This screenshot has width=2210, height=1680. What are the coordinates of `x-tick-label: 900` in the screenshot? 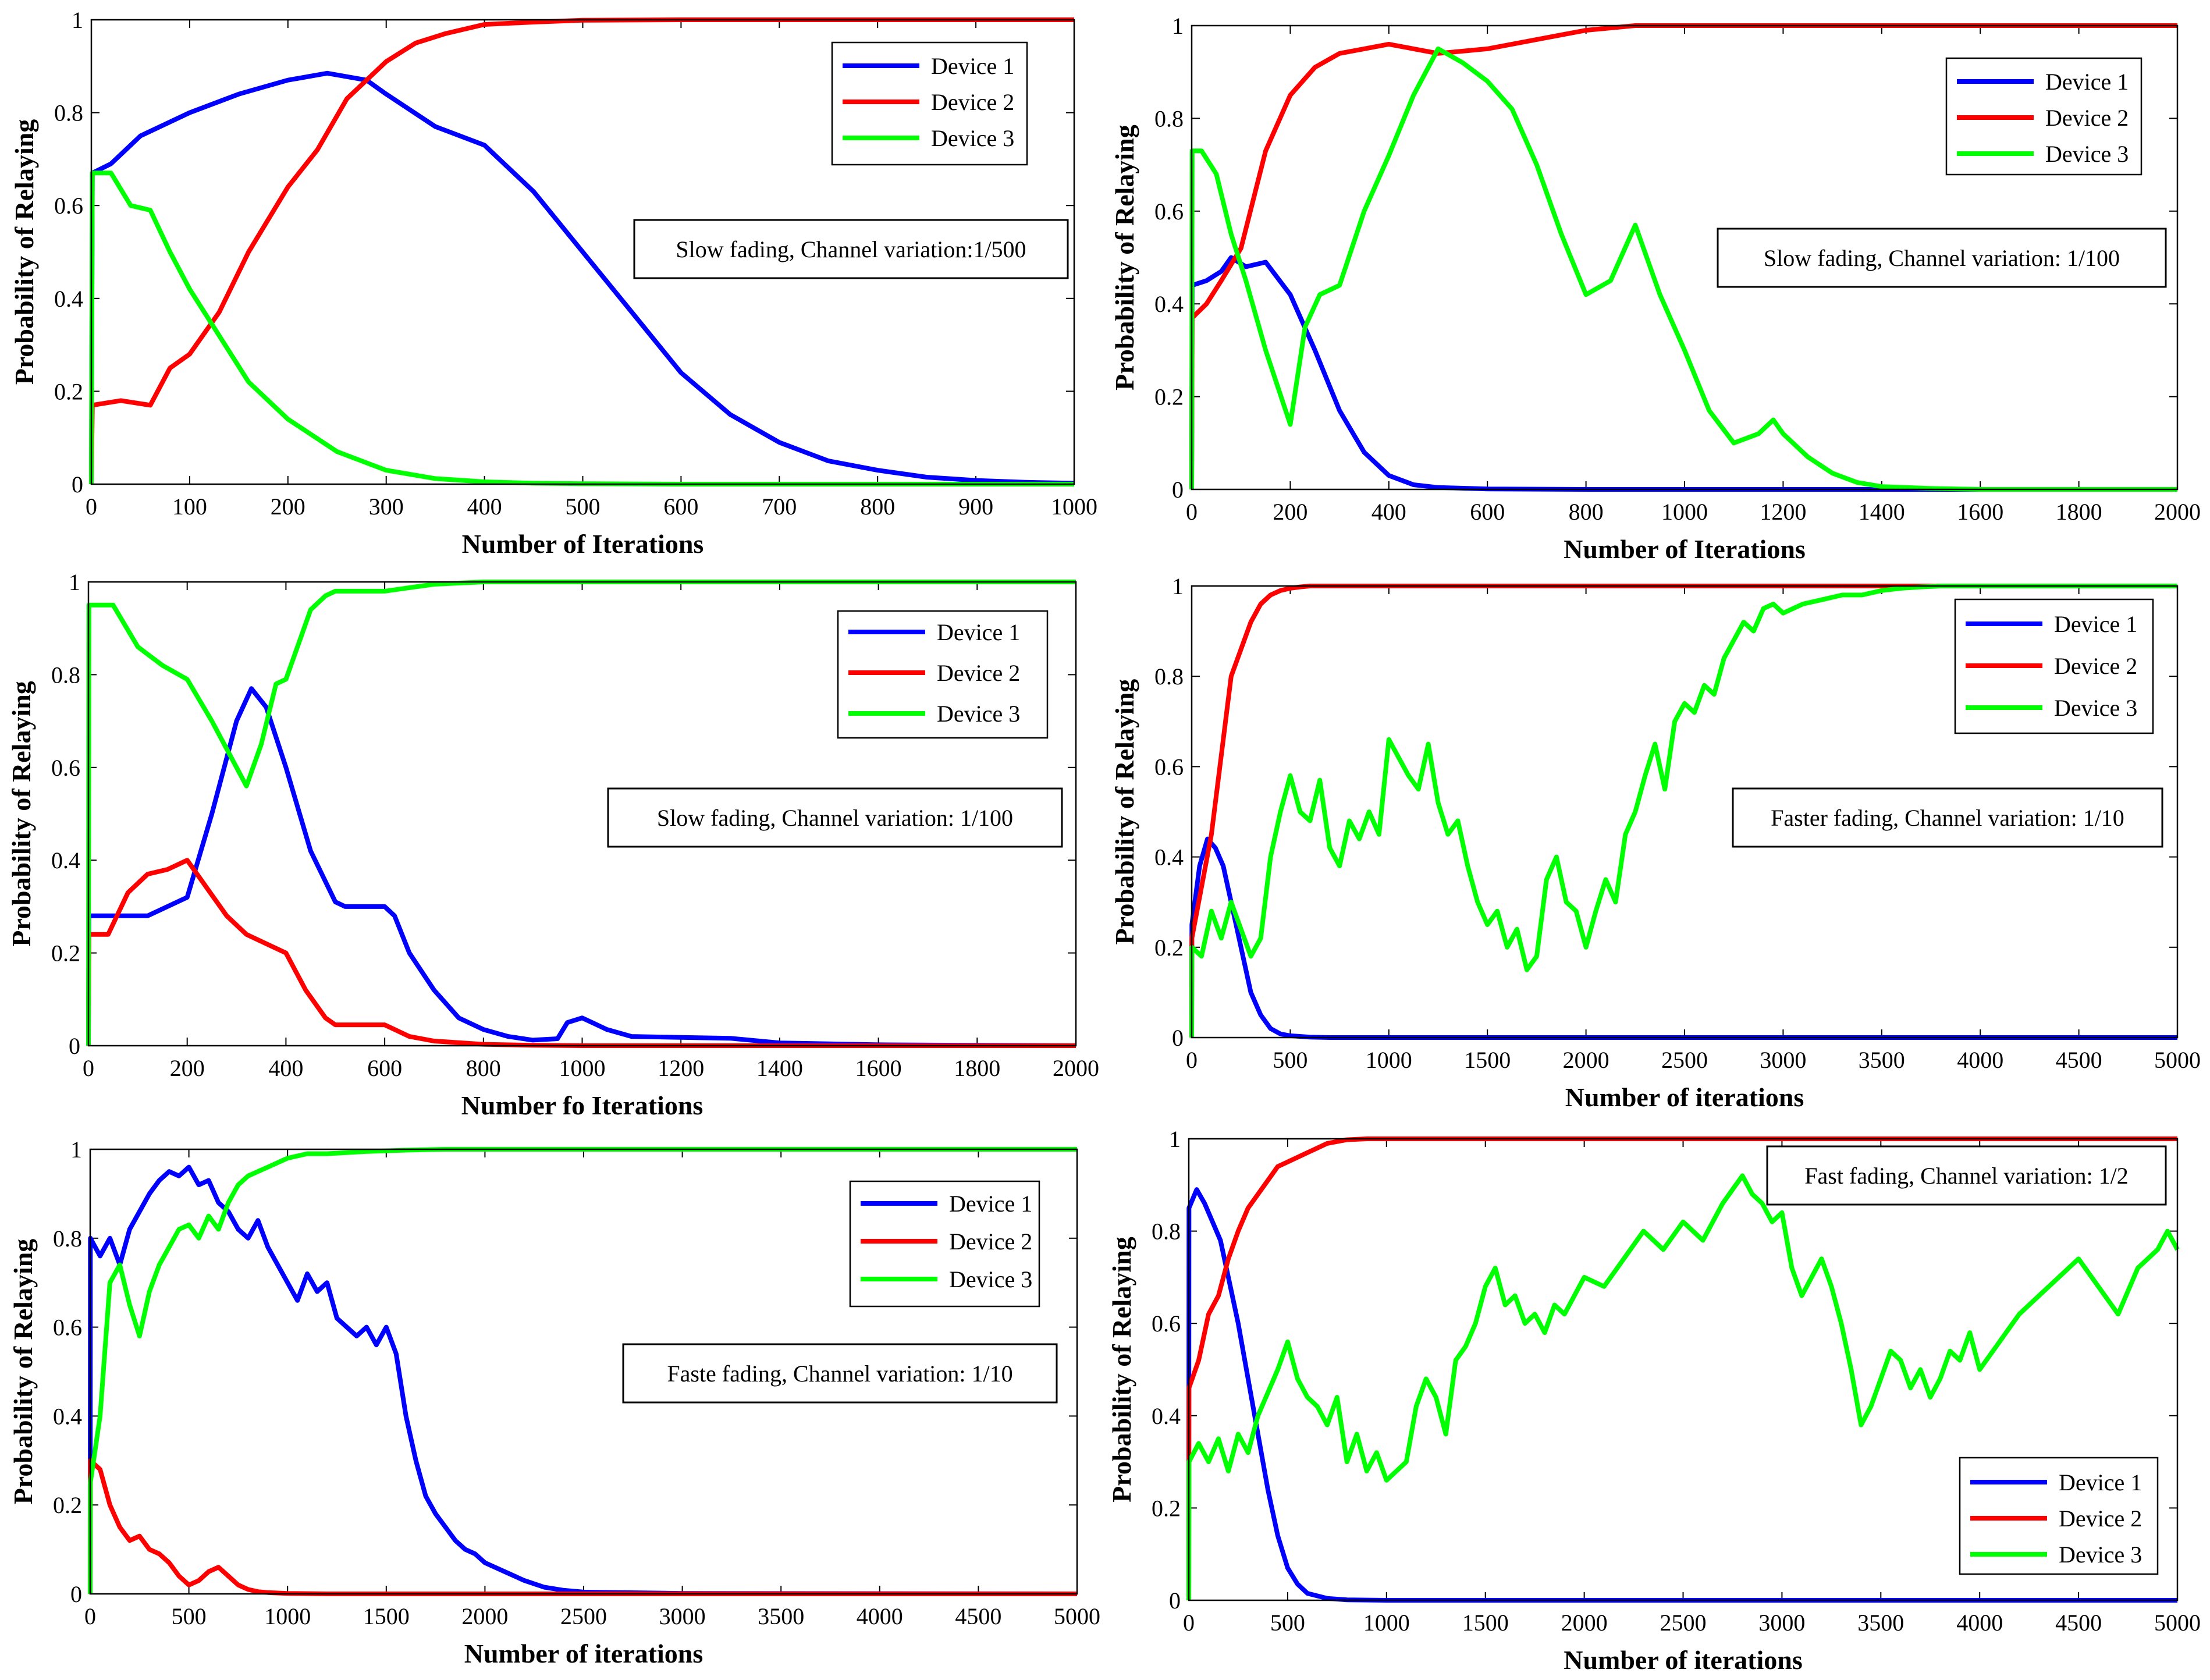 It's located at (975, 506).